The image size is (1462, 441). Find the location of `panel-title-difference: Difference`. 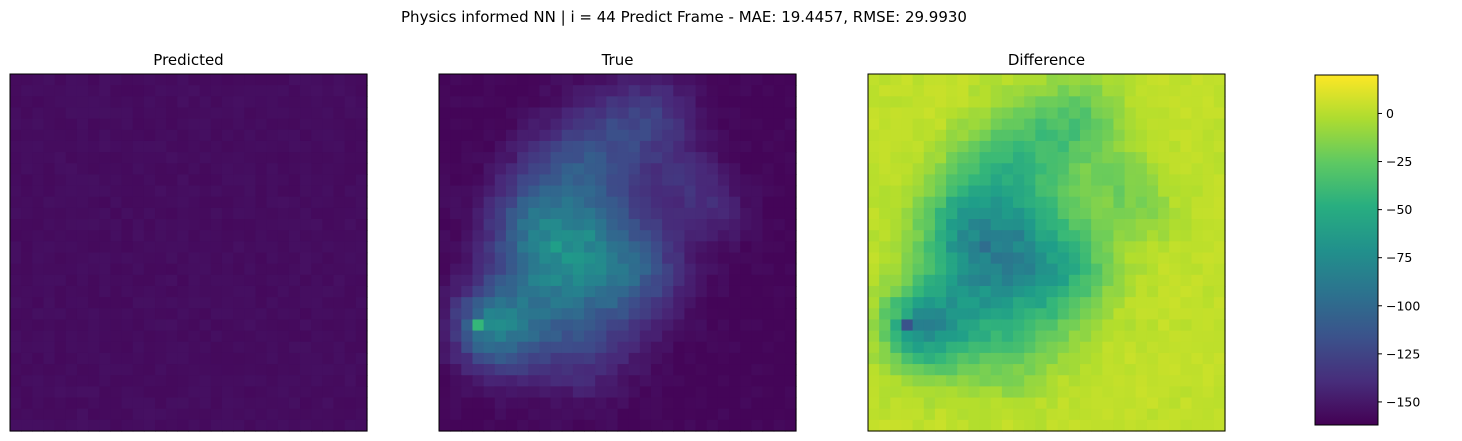

panel-title-difference: Difference is located at coordinates (1046, 60).